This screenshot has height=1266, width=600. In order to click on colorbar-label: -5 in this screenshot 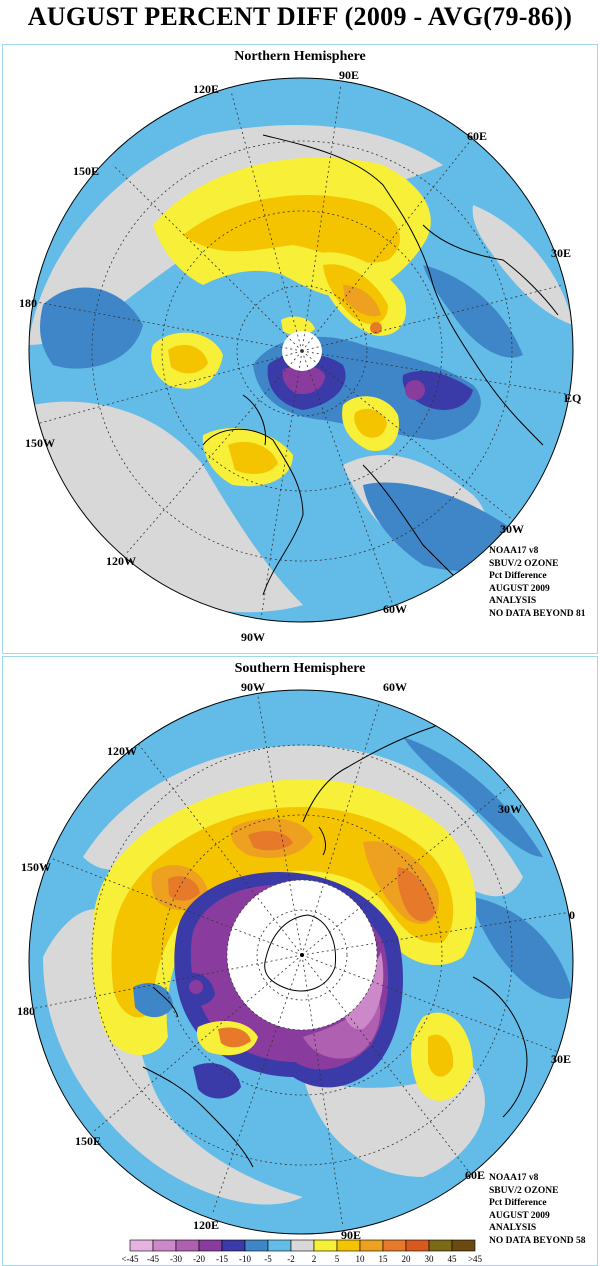, I will do `click(268, 1259)`.